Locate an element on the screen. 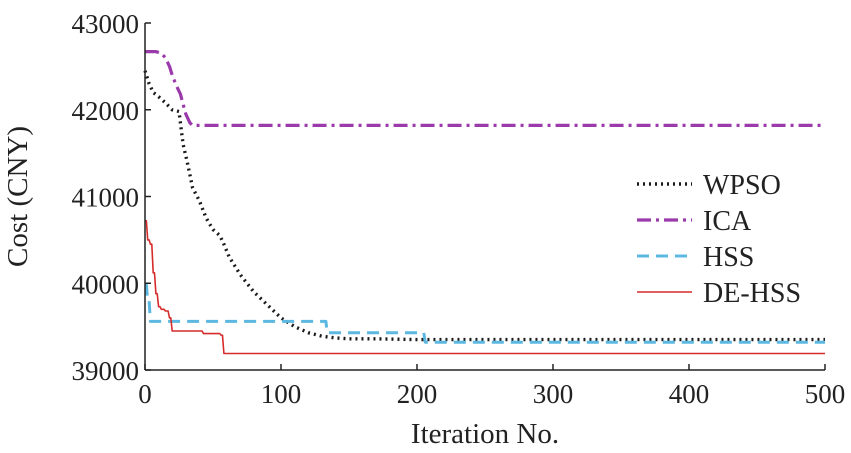  x-tick-label: 0 is located at coordinates (145, 394).